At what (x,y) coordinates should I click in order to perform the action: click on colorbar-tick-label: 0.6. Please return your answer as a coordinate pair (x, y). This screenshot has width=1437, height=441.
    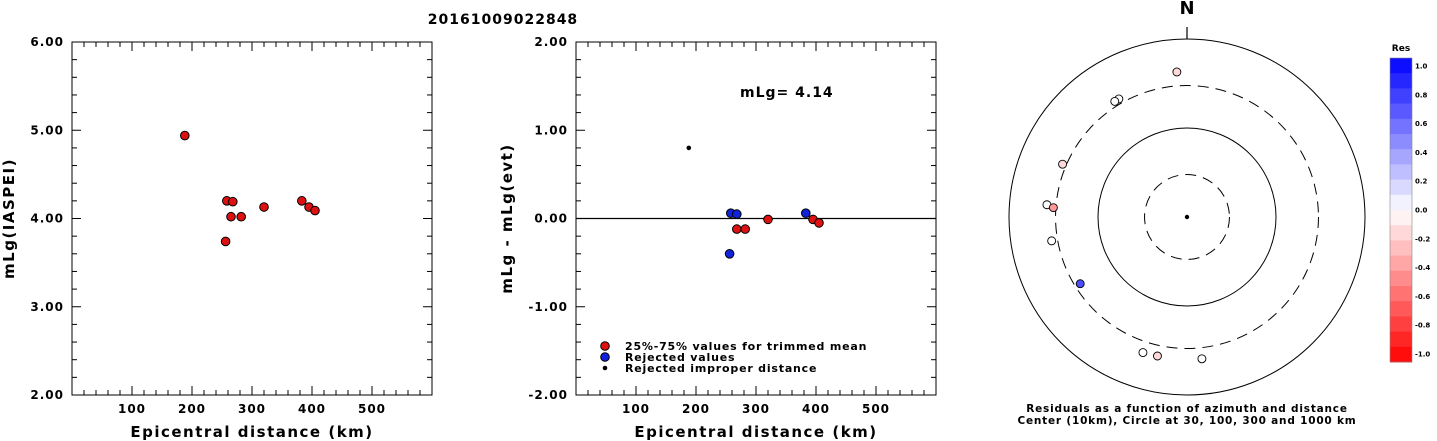
    Looking at the image, I should click on (1421, 124).